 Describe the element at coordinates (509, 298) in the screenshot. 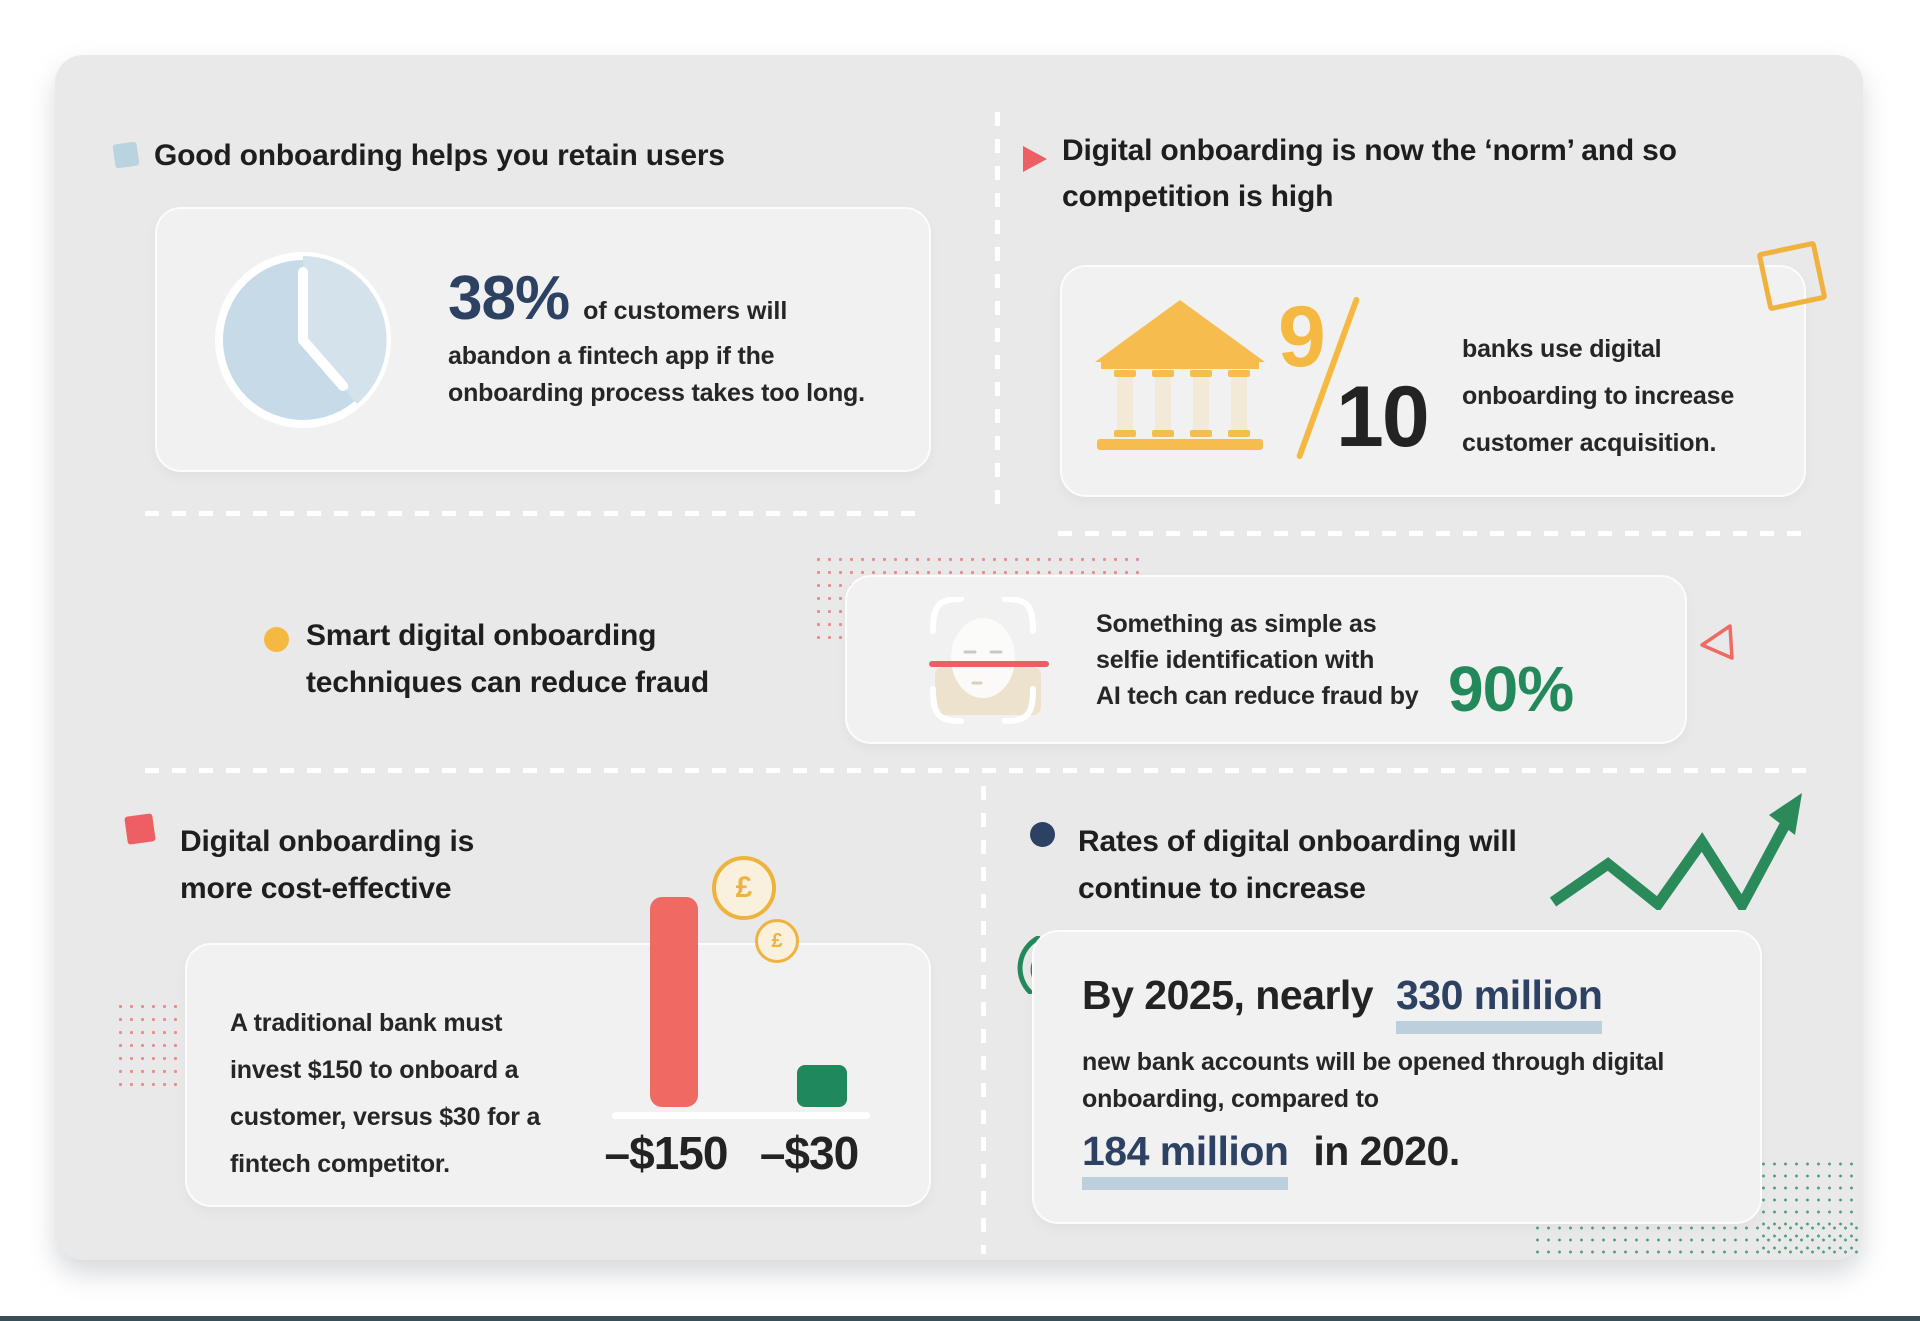

I see `stat-38-percent: 38%` at that location.